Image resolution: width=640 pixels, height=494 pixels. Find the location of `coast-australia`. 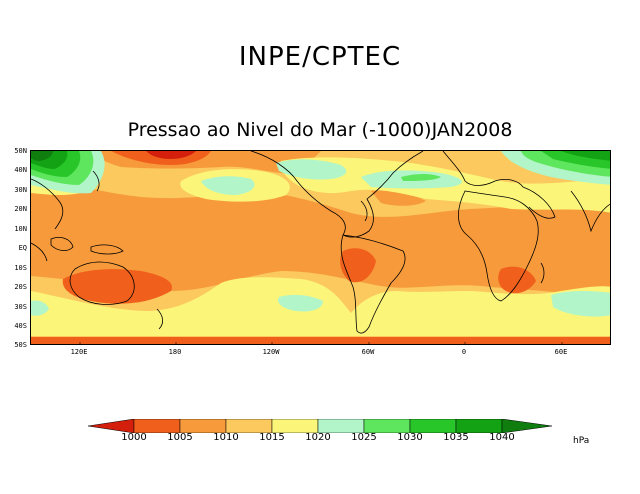

coast-australia is located at coordinates (102, 283).